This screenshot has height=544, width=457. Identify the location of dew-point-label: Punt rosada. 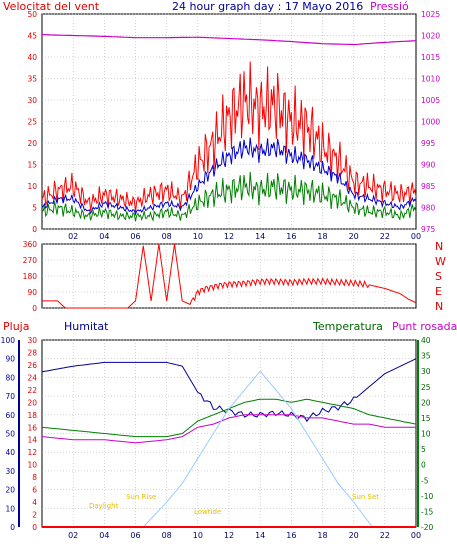
(424, 326).